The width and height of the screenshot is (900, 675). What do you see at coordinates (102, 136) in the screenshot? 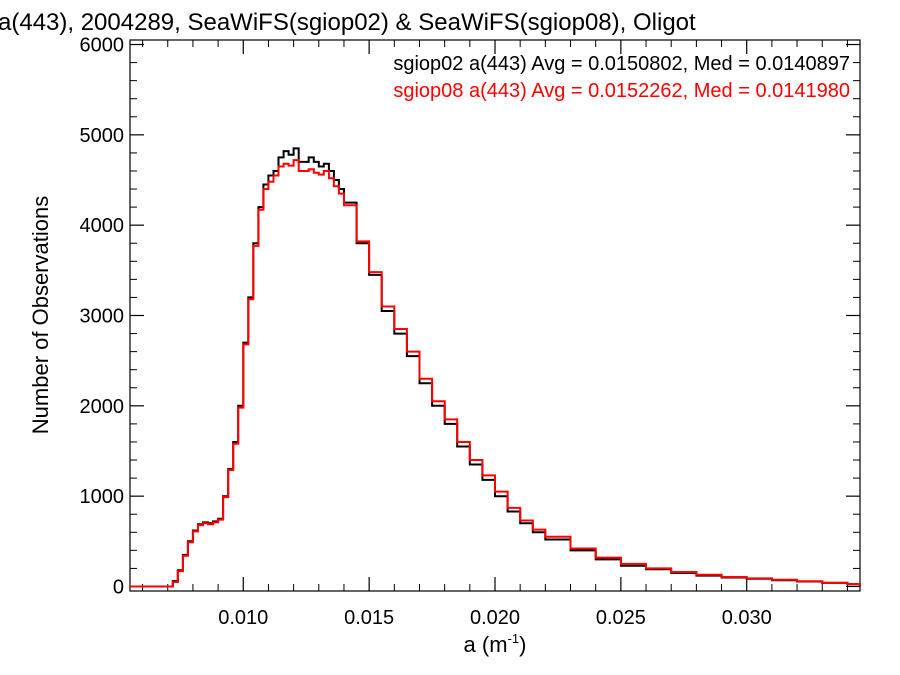
I see `y-tick-label: 5000` at bounding box center [102, 136].